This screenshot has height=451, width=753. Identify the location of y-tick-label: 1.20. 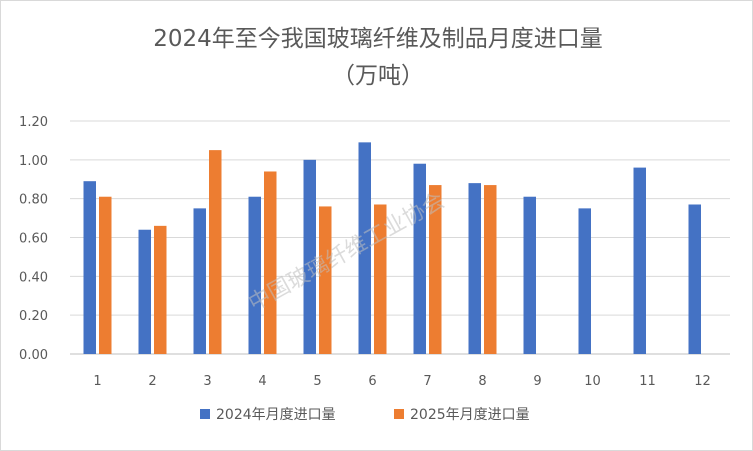
(33, 122).